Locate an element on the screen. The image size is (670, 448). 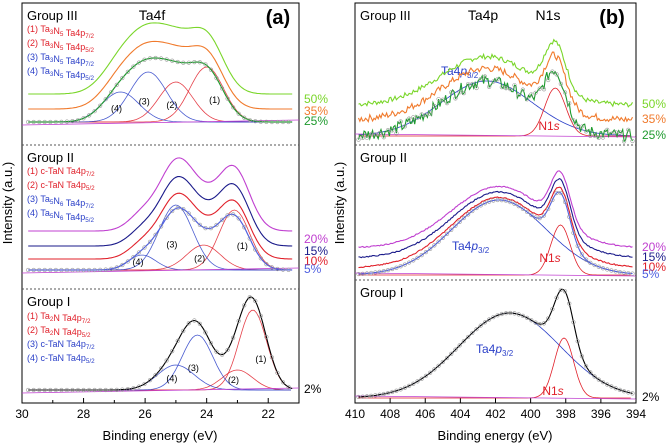
component-label: (1) is located at coordinates (242, 246).